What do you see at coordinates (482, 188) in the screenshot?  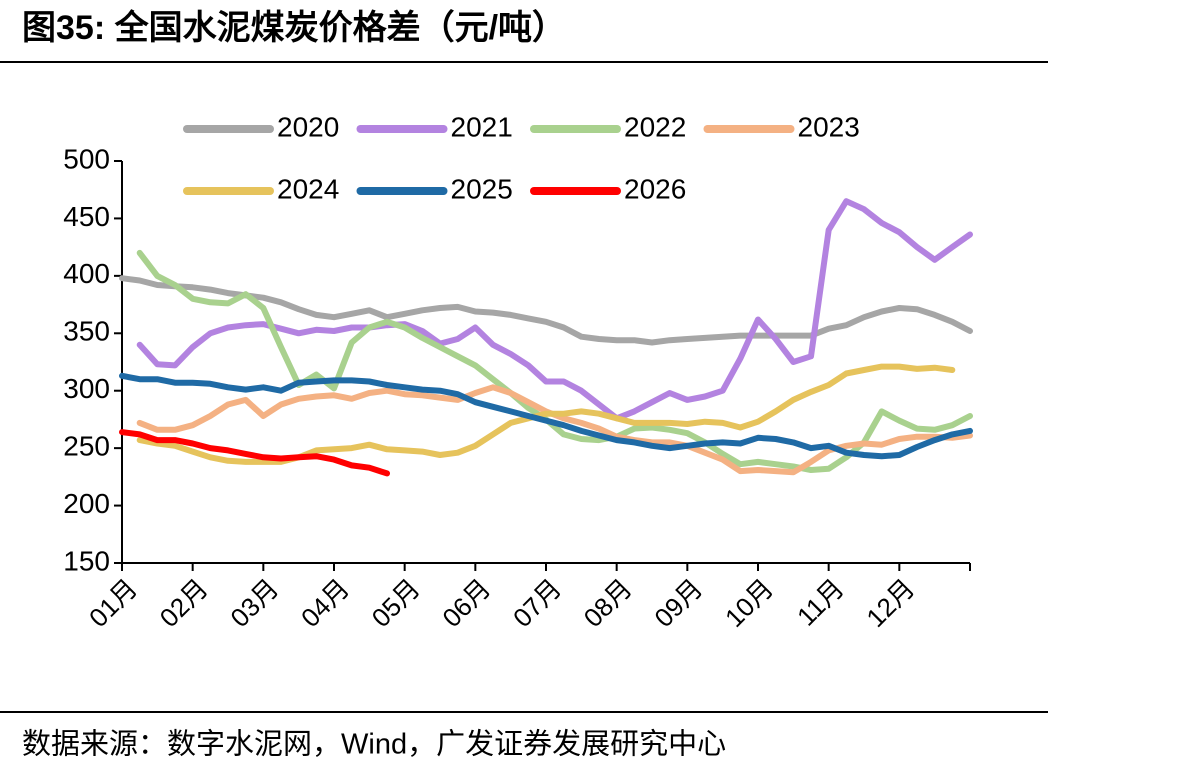 I see `legend-label: 2025` at bounding box center [482, 188].